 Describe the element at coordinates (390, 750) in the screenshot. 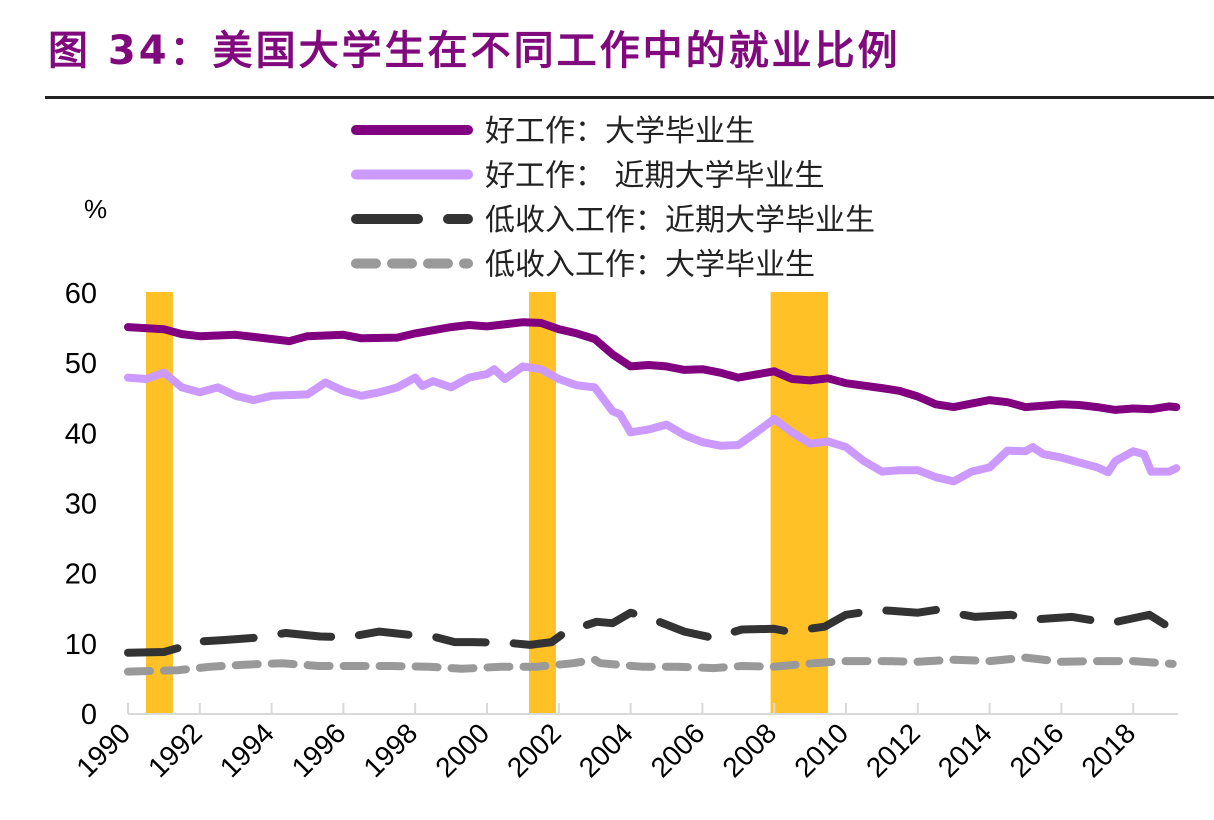

I see `x-tick-label: 1998` at that location.